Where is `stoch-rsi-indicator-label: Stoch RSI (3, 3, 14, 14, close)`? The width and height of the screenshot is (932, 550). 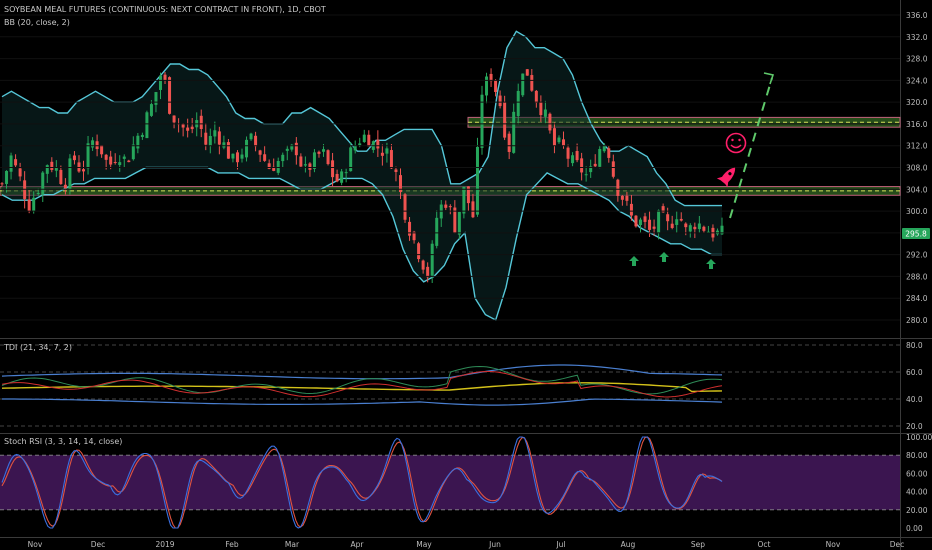
stoch-rsi-indicator-label: Stoch RSI (3, 3, 14, 14, close) is located at coordinates (63, 441).